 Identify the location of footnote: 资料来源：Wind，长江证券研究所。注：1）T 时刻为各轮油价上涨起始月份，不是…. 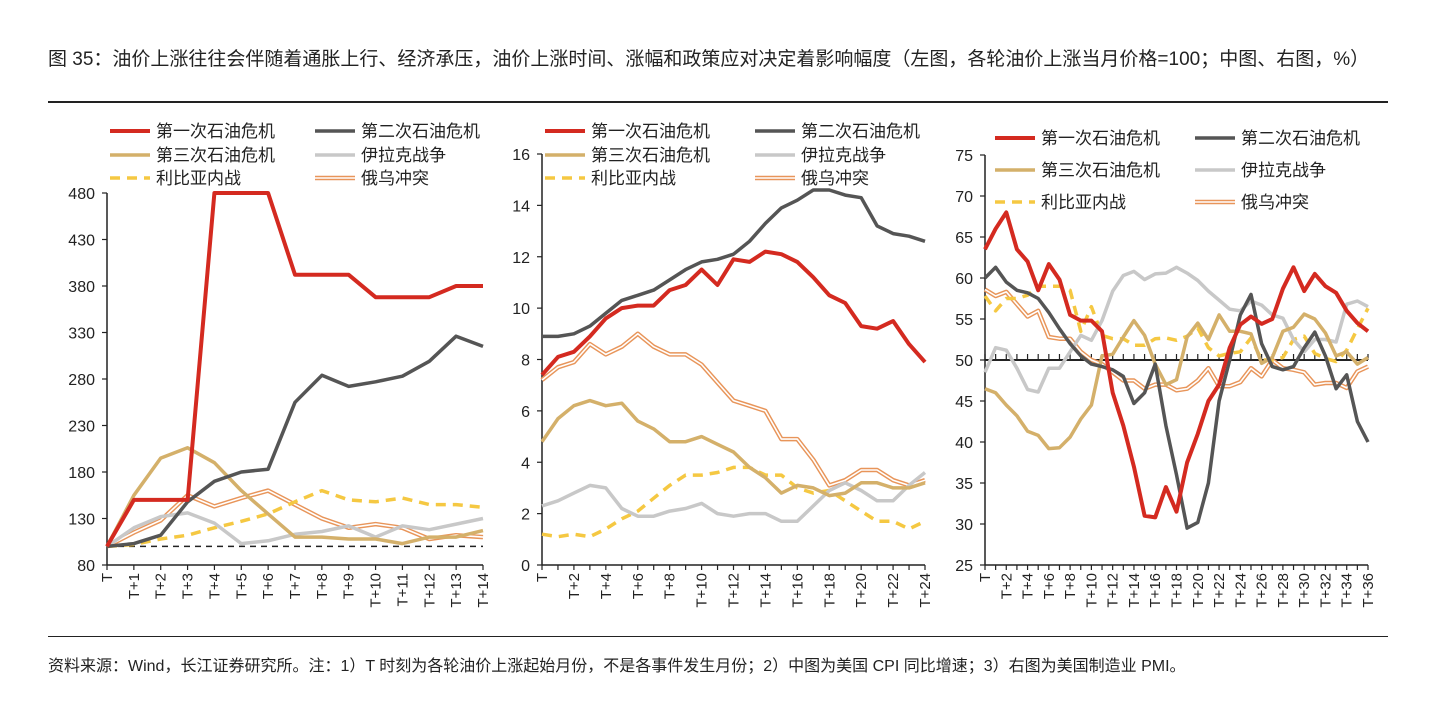
(617, 666).